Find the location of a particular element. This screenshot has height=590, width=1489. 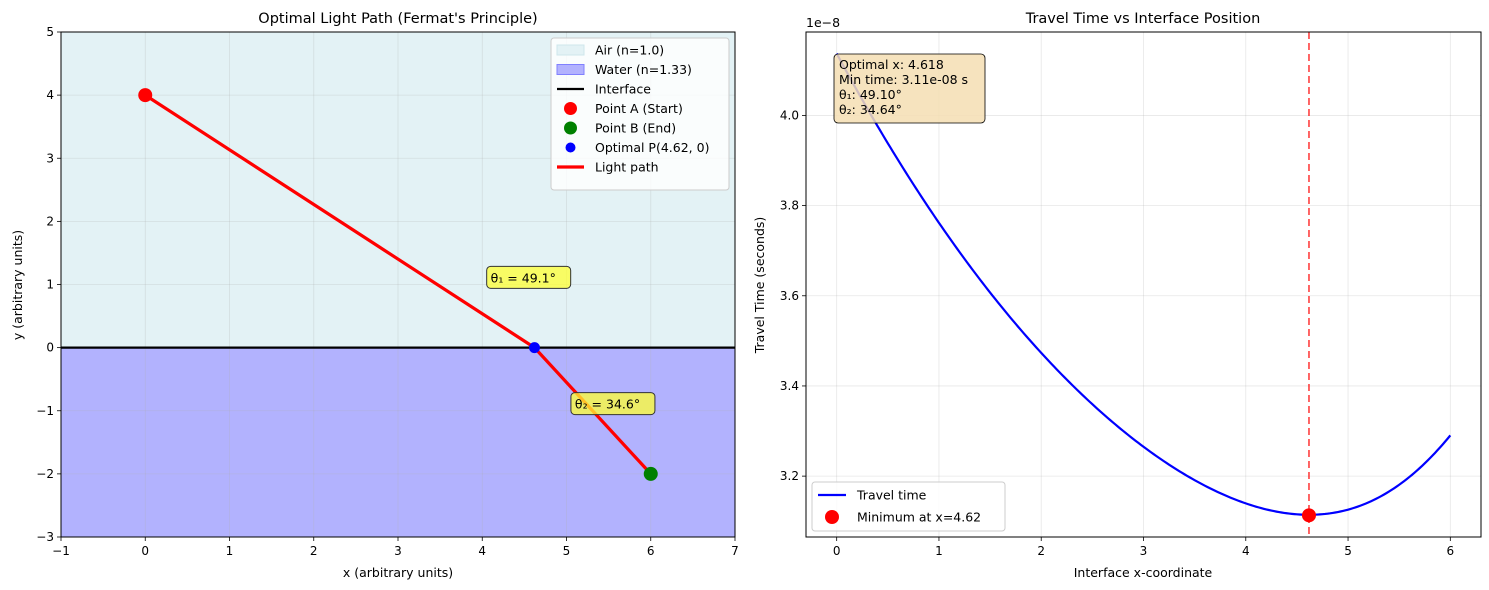

x-axis-ticks: 0 1 2 3 4 5 6 is located at coordinates (1143, 547).